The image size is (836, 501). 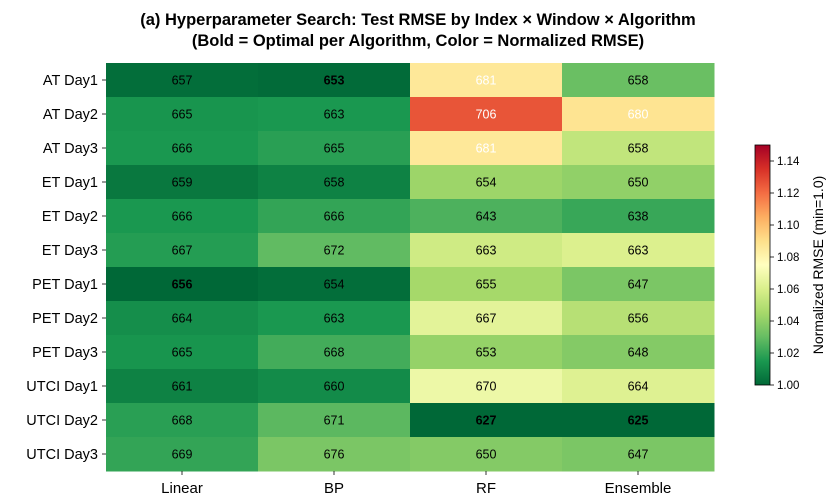 What do you see at coordinates (62, 421) in the screenshot?
I see `row-label: UTCI Day2` at bounding box center [62, 421].